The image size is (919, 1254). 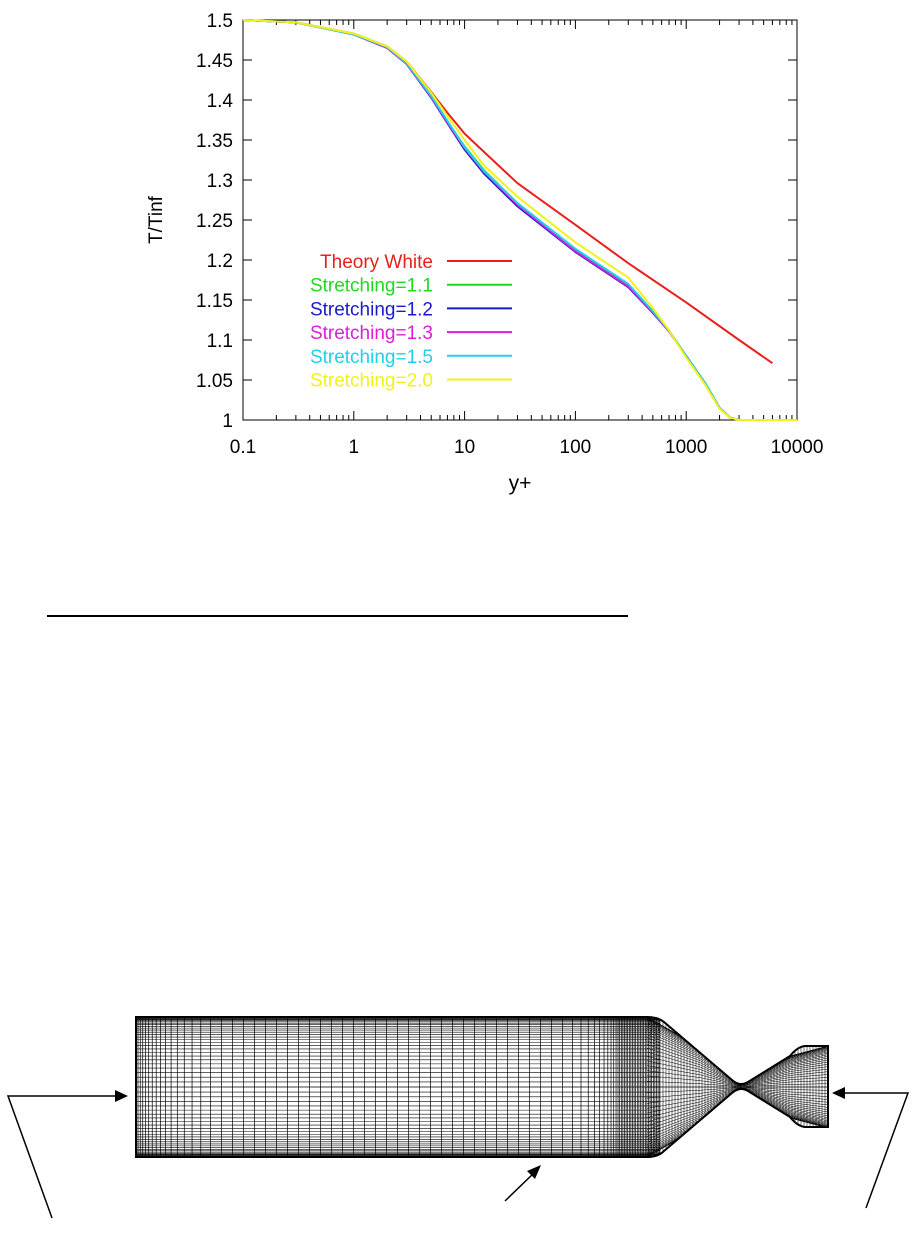 I want to click on x-tick-label: 100, so click(x=576, y=447).